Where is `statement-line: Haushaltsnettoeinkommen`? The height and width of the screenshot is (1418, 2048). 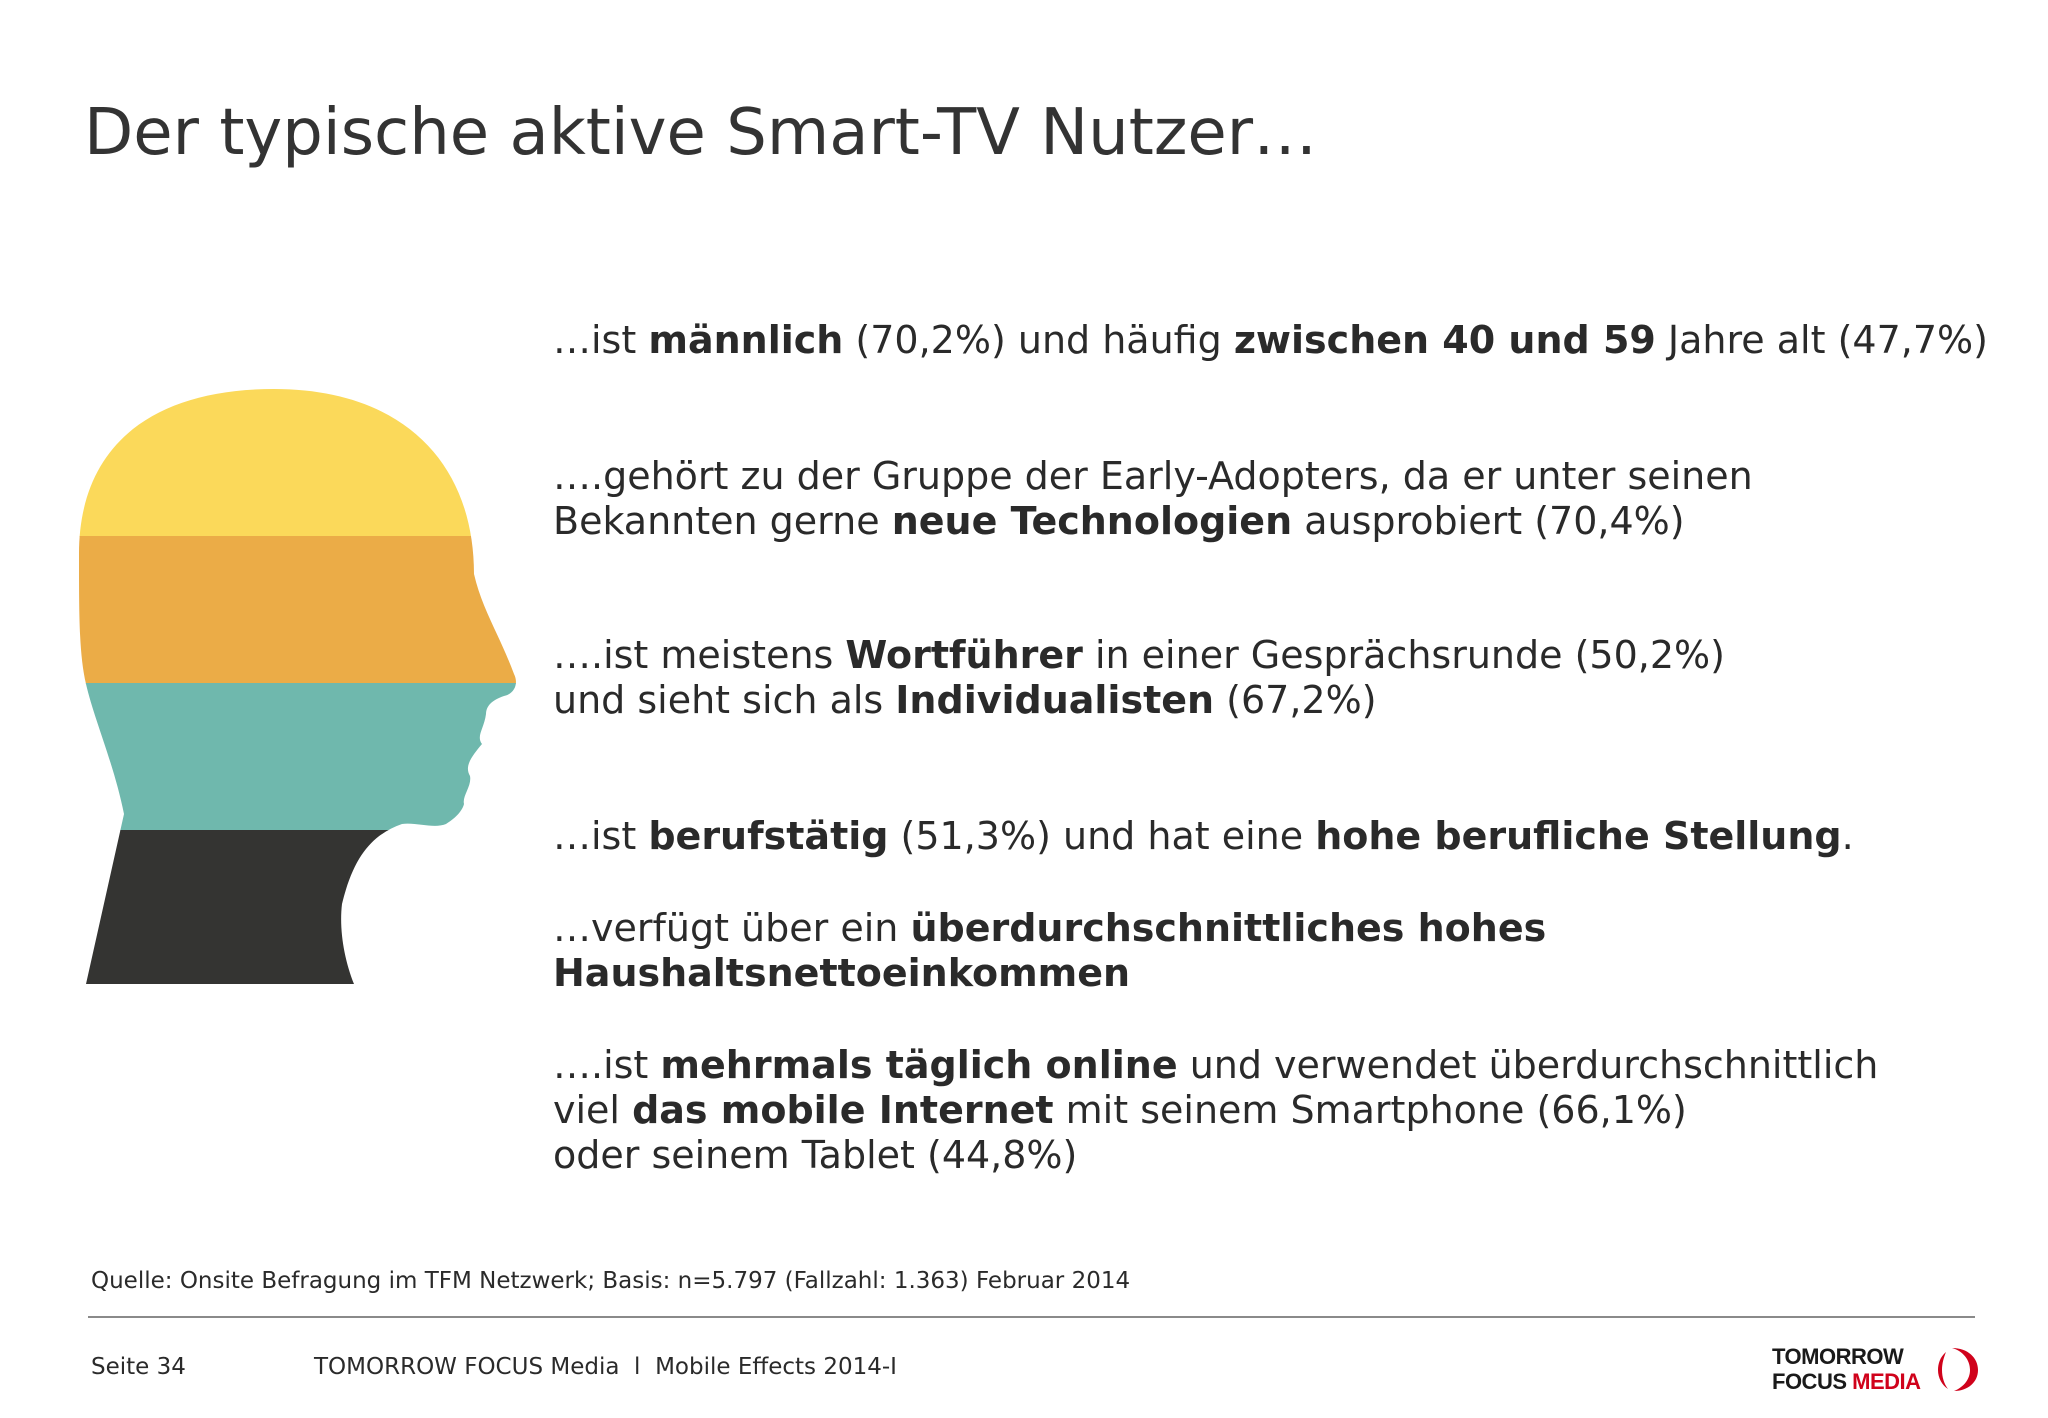
statement-line: Haushaltsnettoeinkommen is located at coordinates (1049, 973).